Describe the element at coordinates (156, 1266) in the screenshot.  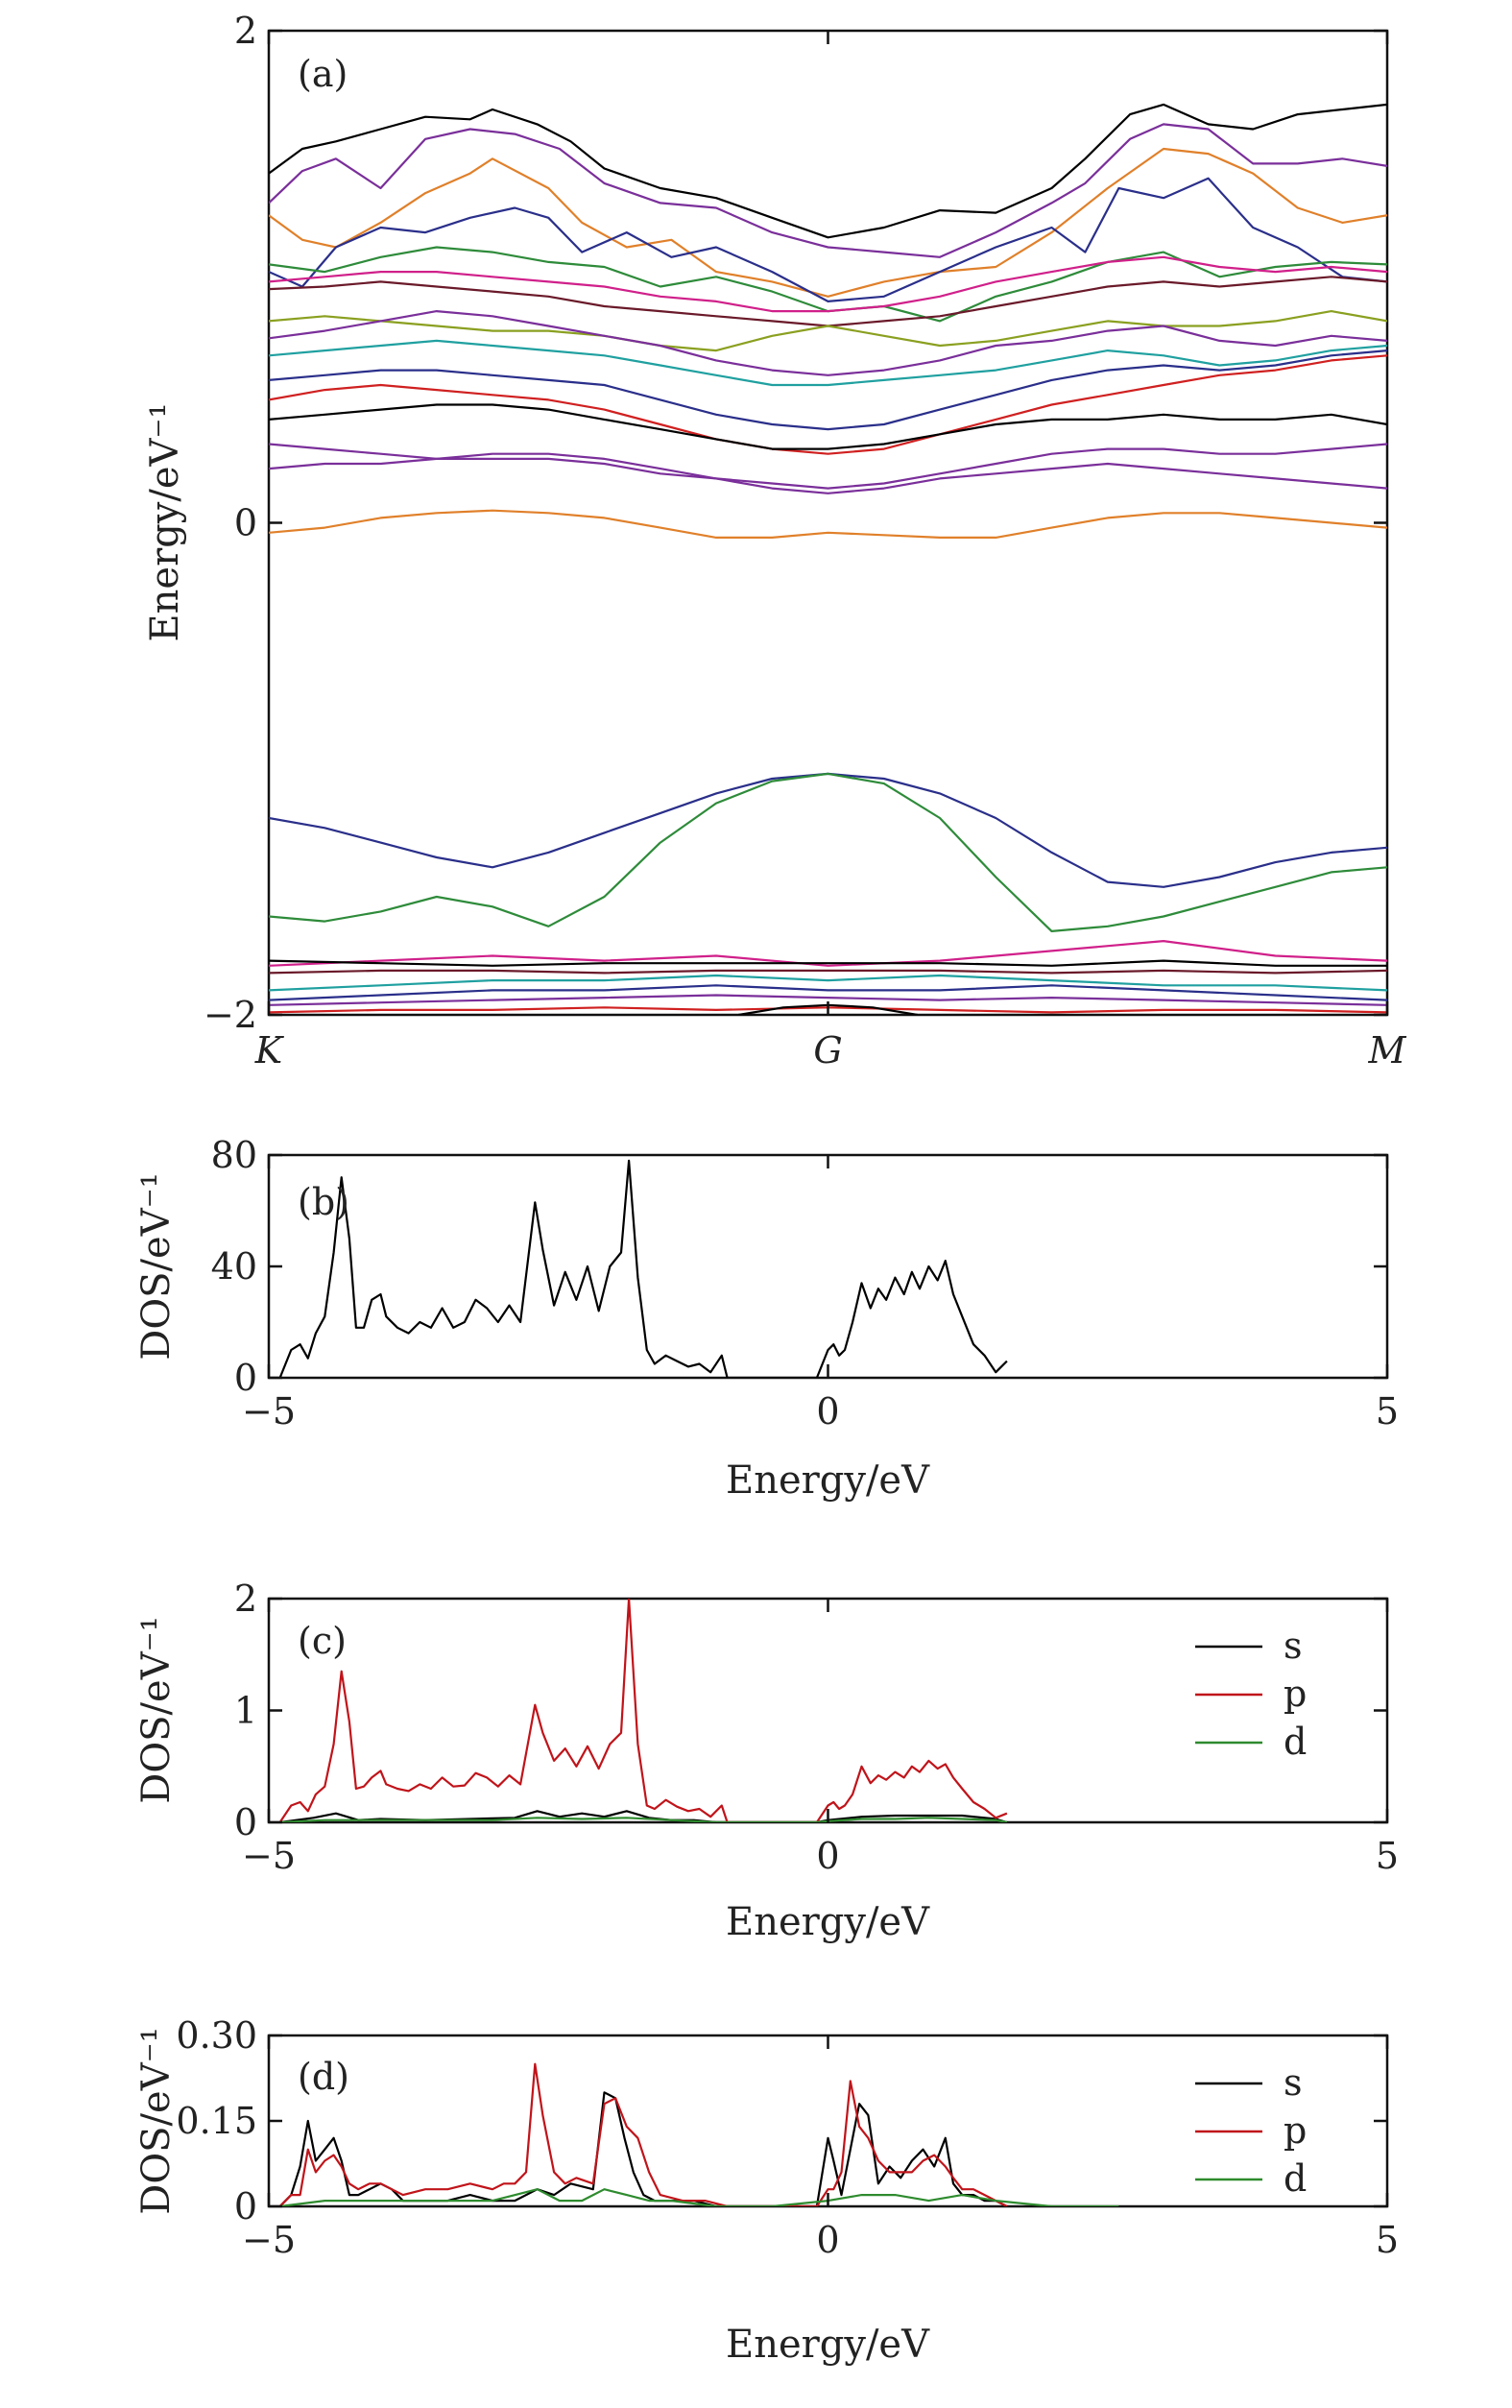
I see `y-axis-label-b: DOS/eV⁻¹` at that location.